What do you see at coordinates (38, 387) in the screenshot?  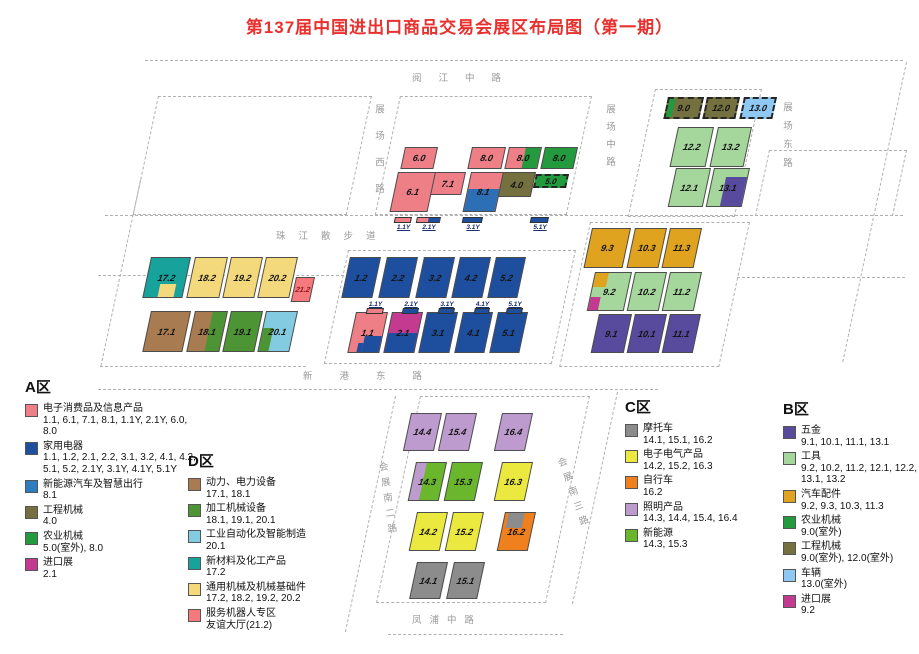 I see `legend-title-a: A区` at bounding box center [38, 387].